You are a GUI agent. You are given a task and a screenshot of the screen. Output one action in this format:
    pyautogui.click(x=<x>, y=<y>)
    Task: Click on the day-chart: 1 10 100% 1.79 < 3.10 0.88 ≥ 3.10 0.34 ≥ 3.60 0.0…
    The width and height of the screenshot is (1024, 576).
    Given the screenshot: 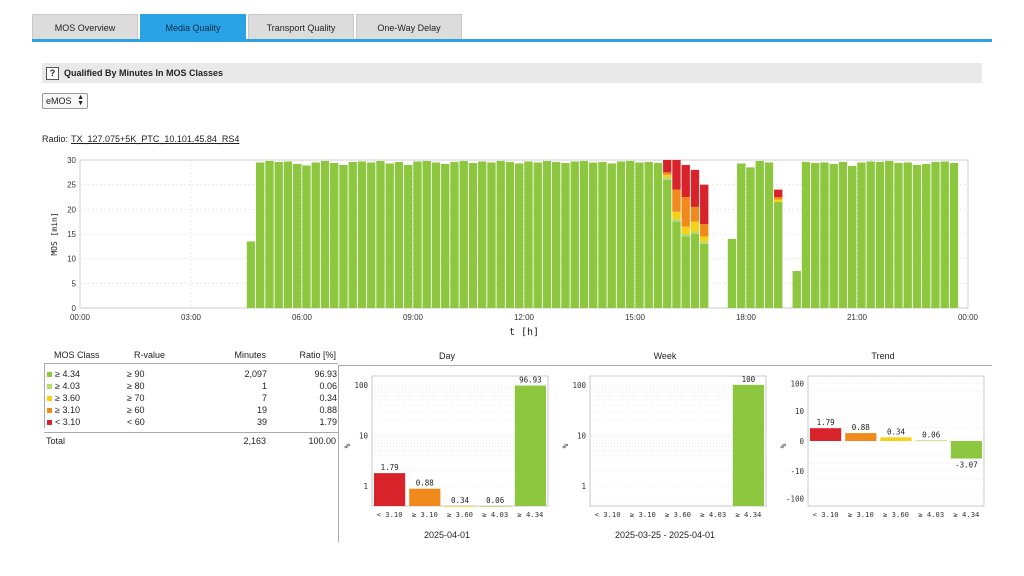 What is the action you would take?
    pyautogui.click(x=446, y=447)
    